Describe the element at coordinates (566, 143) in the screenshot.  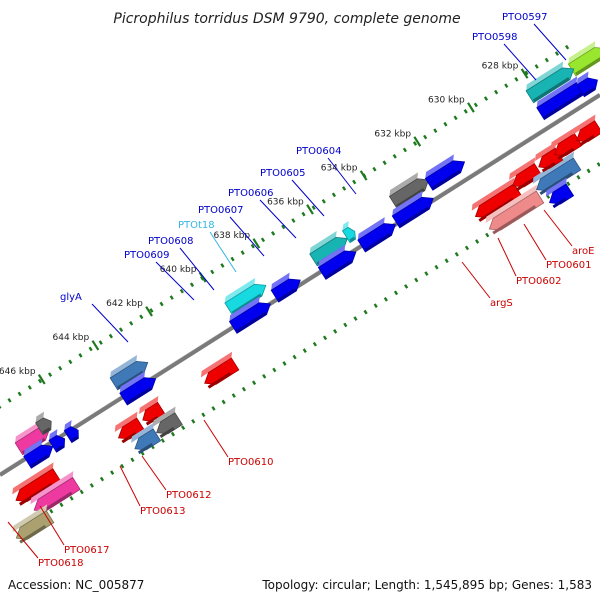
I see `gene-aroE` at that location.